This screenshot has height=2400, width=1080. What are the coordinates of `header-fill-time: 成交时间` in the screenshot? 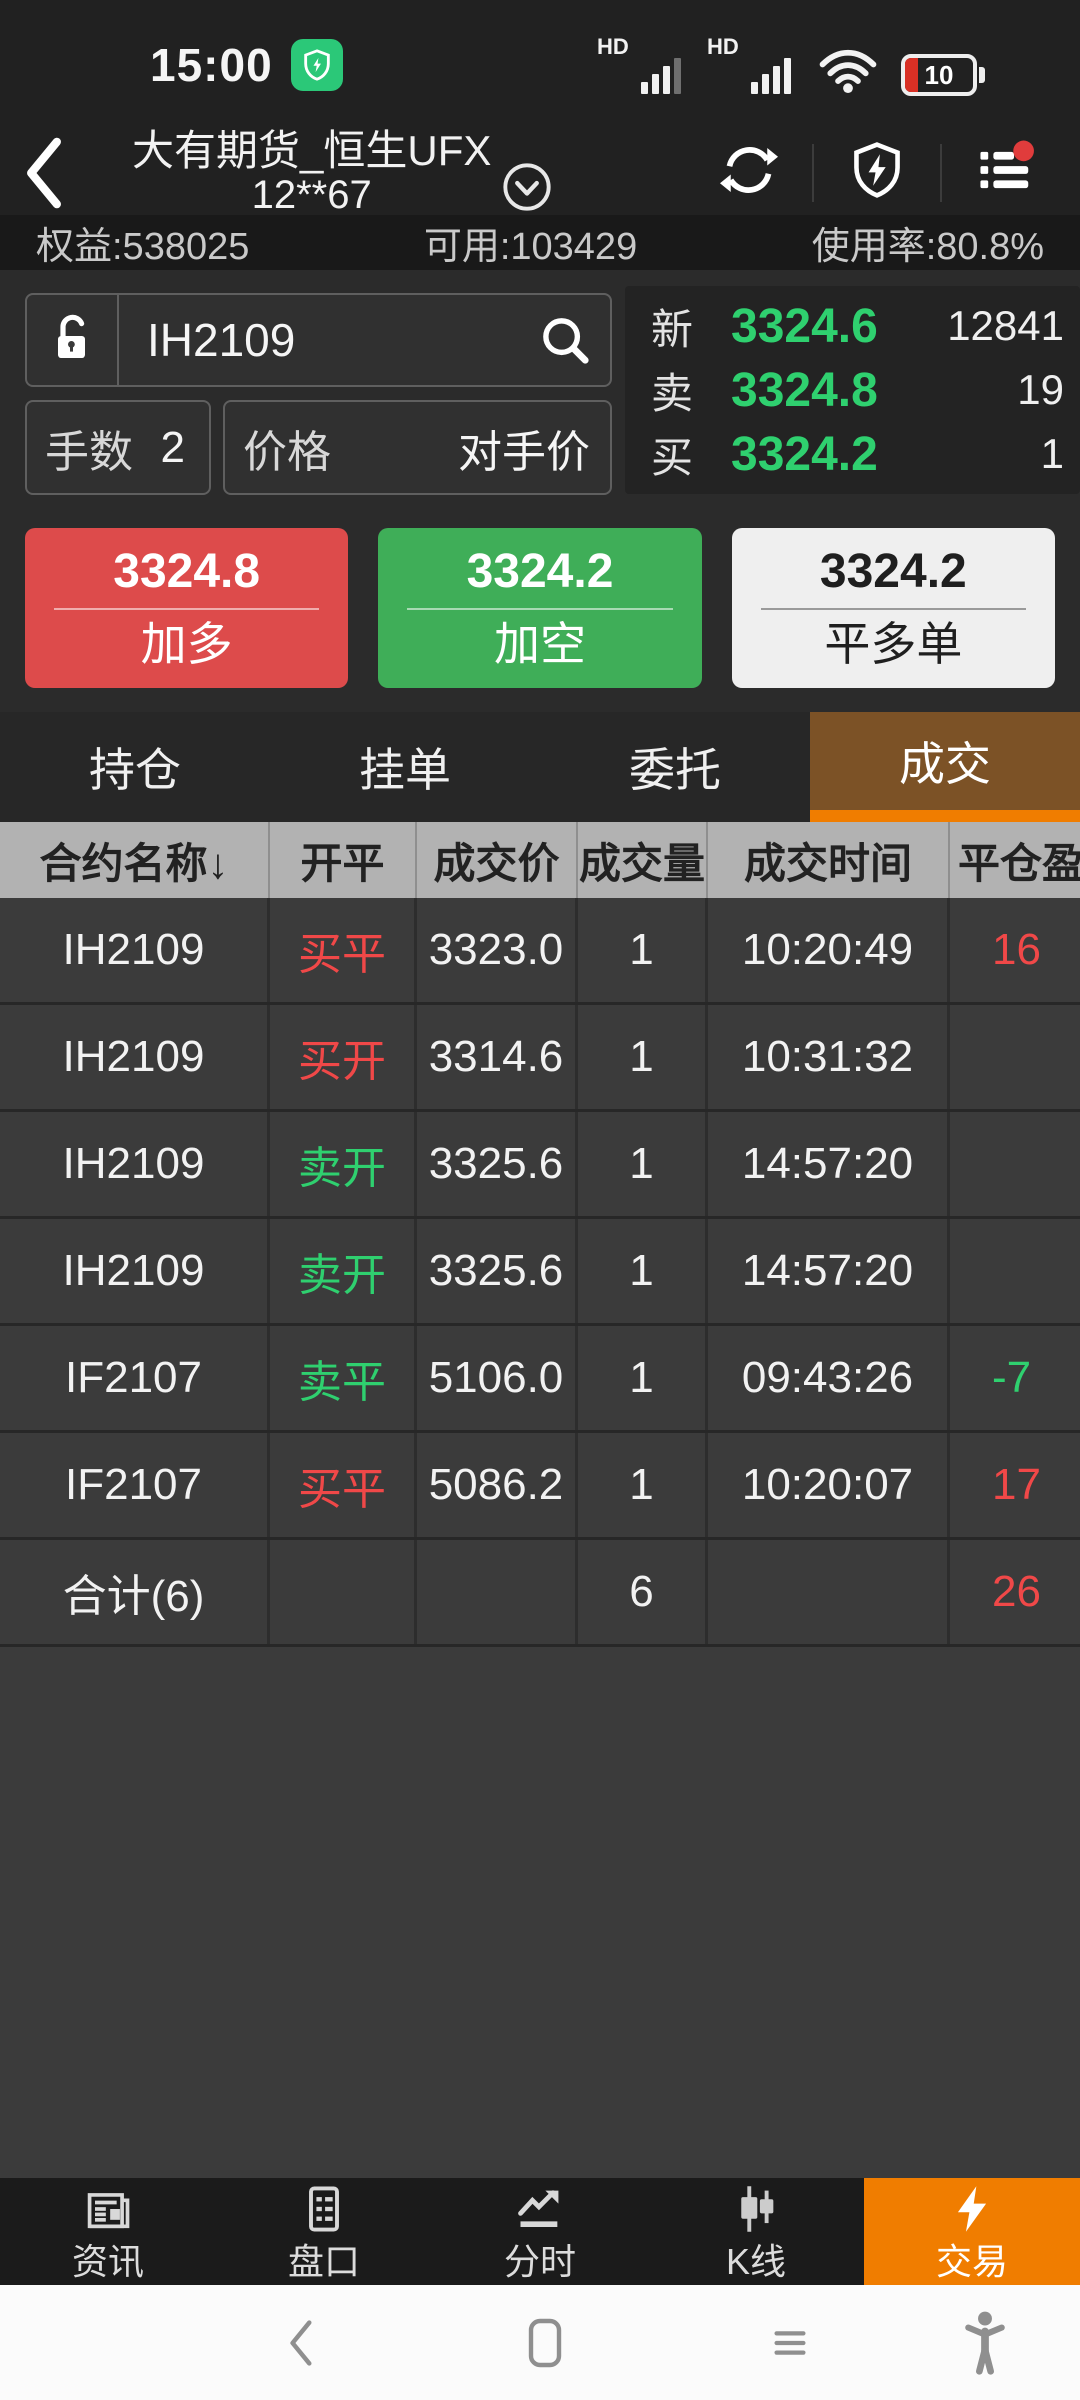 It's located at (829, 860).